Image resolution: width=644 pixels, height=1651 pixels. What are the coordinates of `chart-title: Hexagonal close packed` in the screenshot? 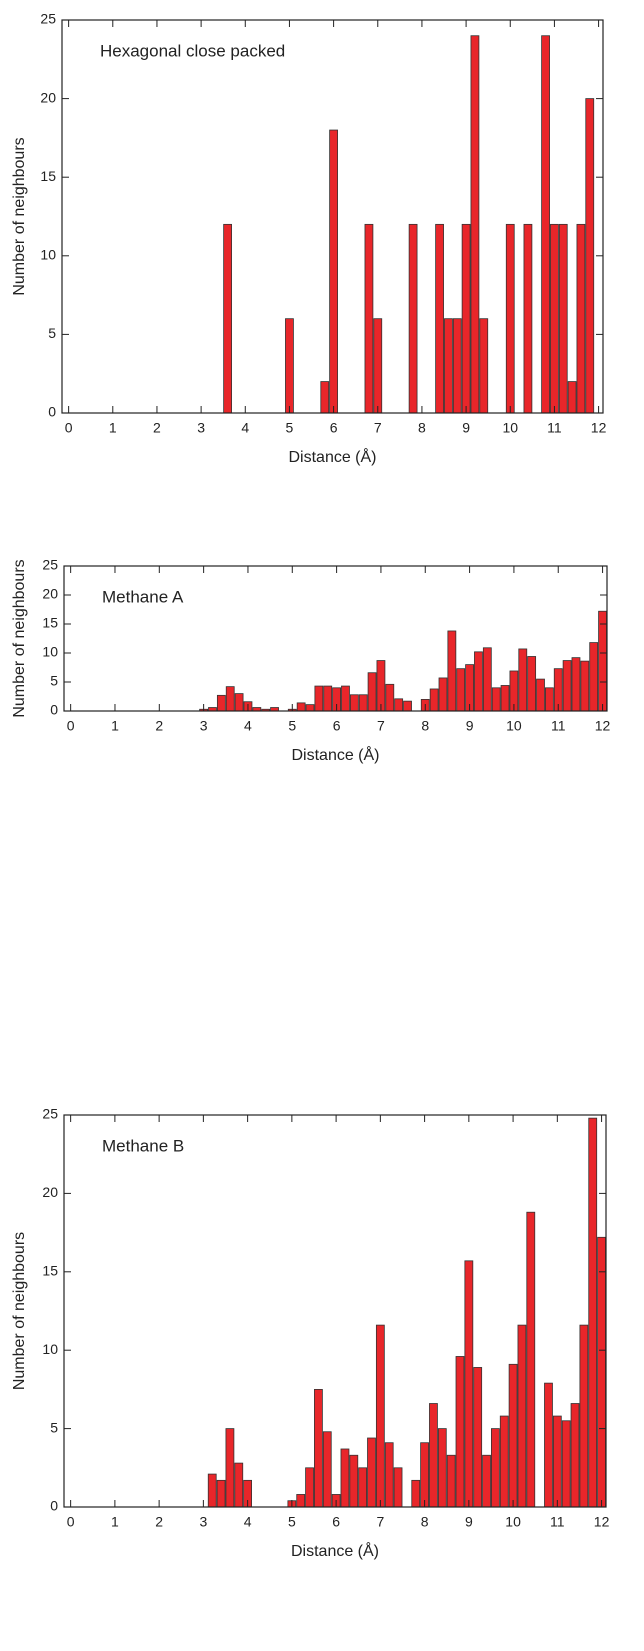 It's located at (192, 50).